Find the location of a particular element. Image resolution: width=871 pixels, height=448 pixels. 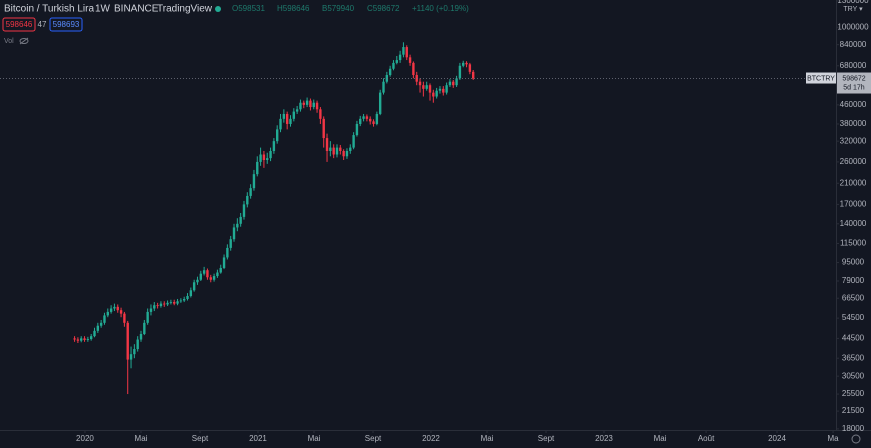

x-tick-label: 2023 is located at coordinates (604, 438).